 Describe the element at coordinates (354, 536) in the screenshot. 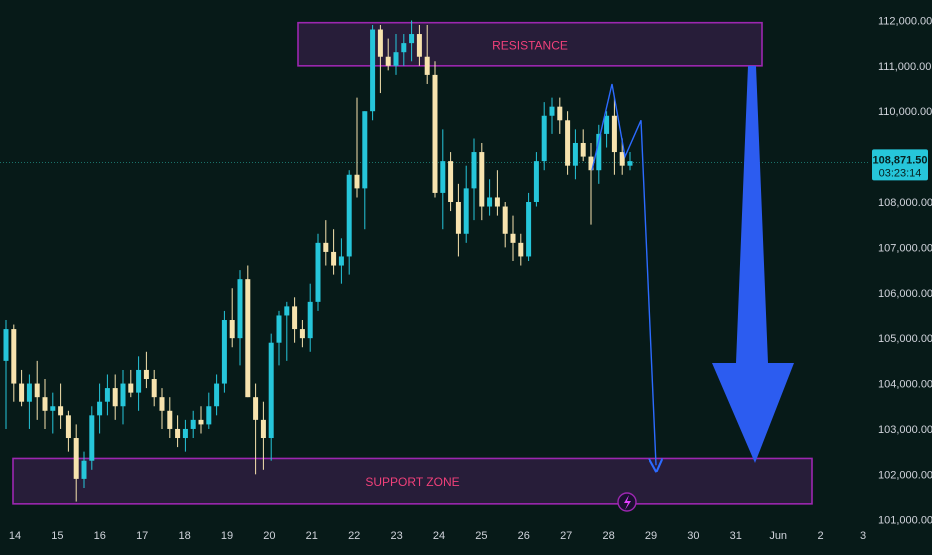

I see `x-tick-label: 22` at that location.